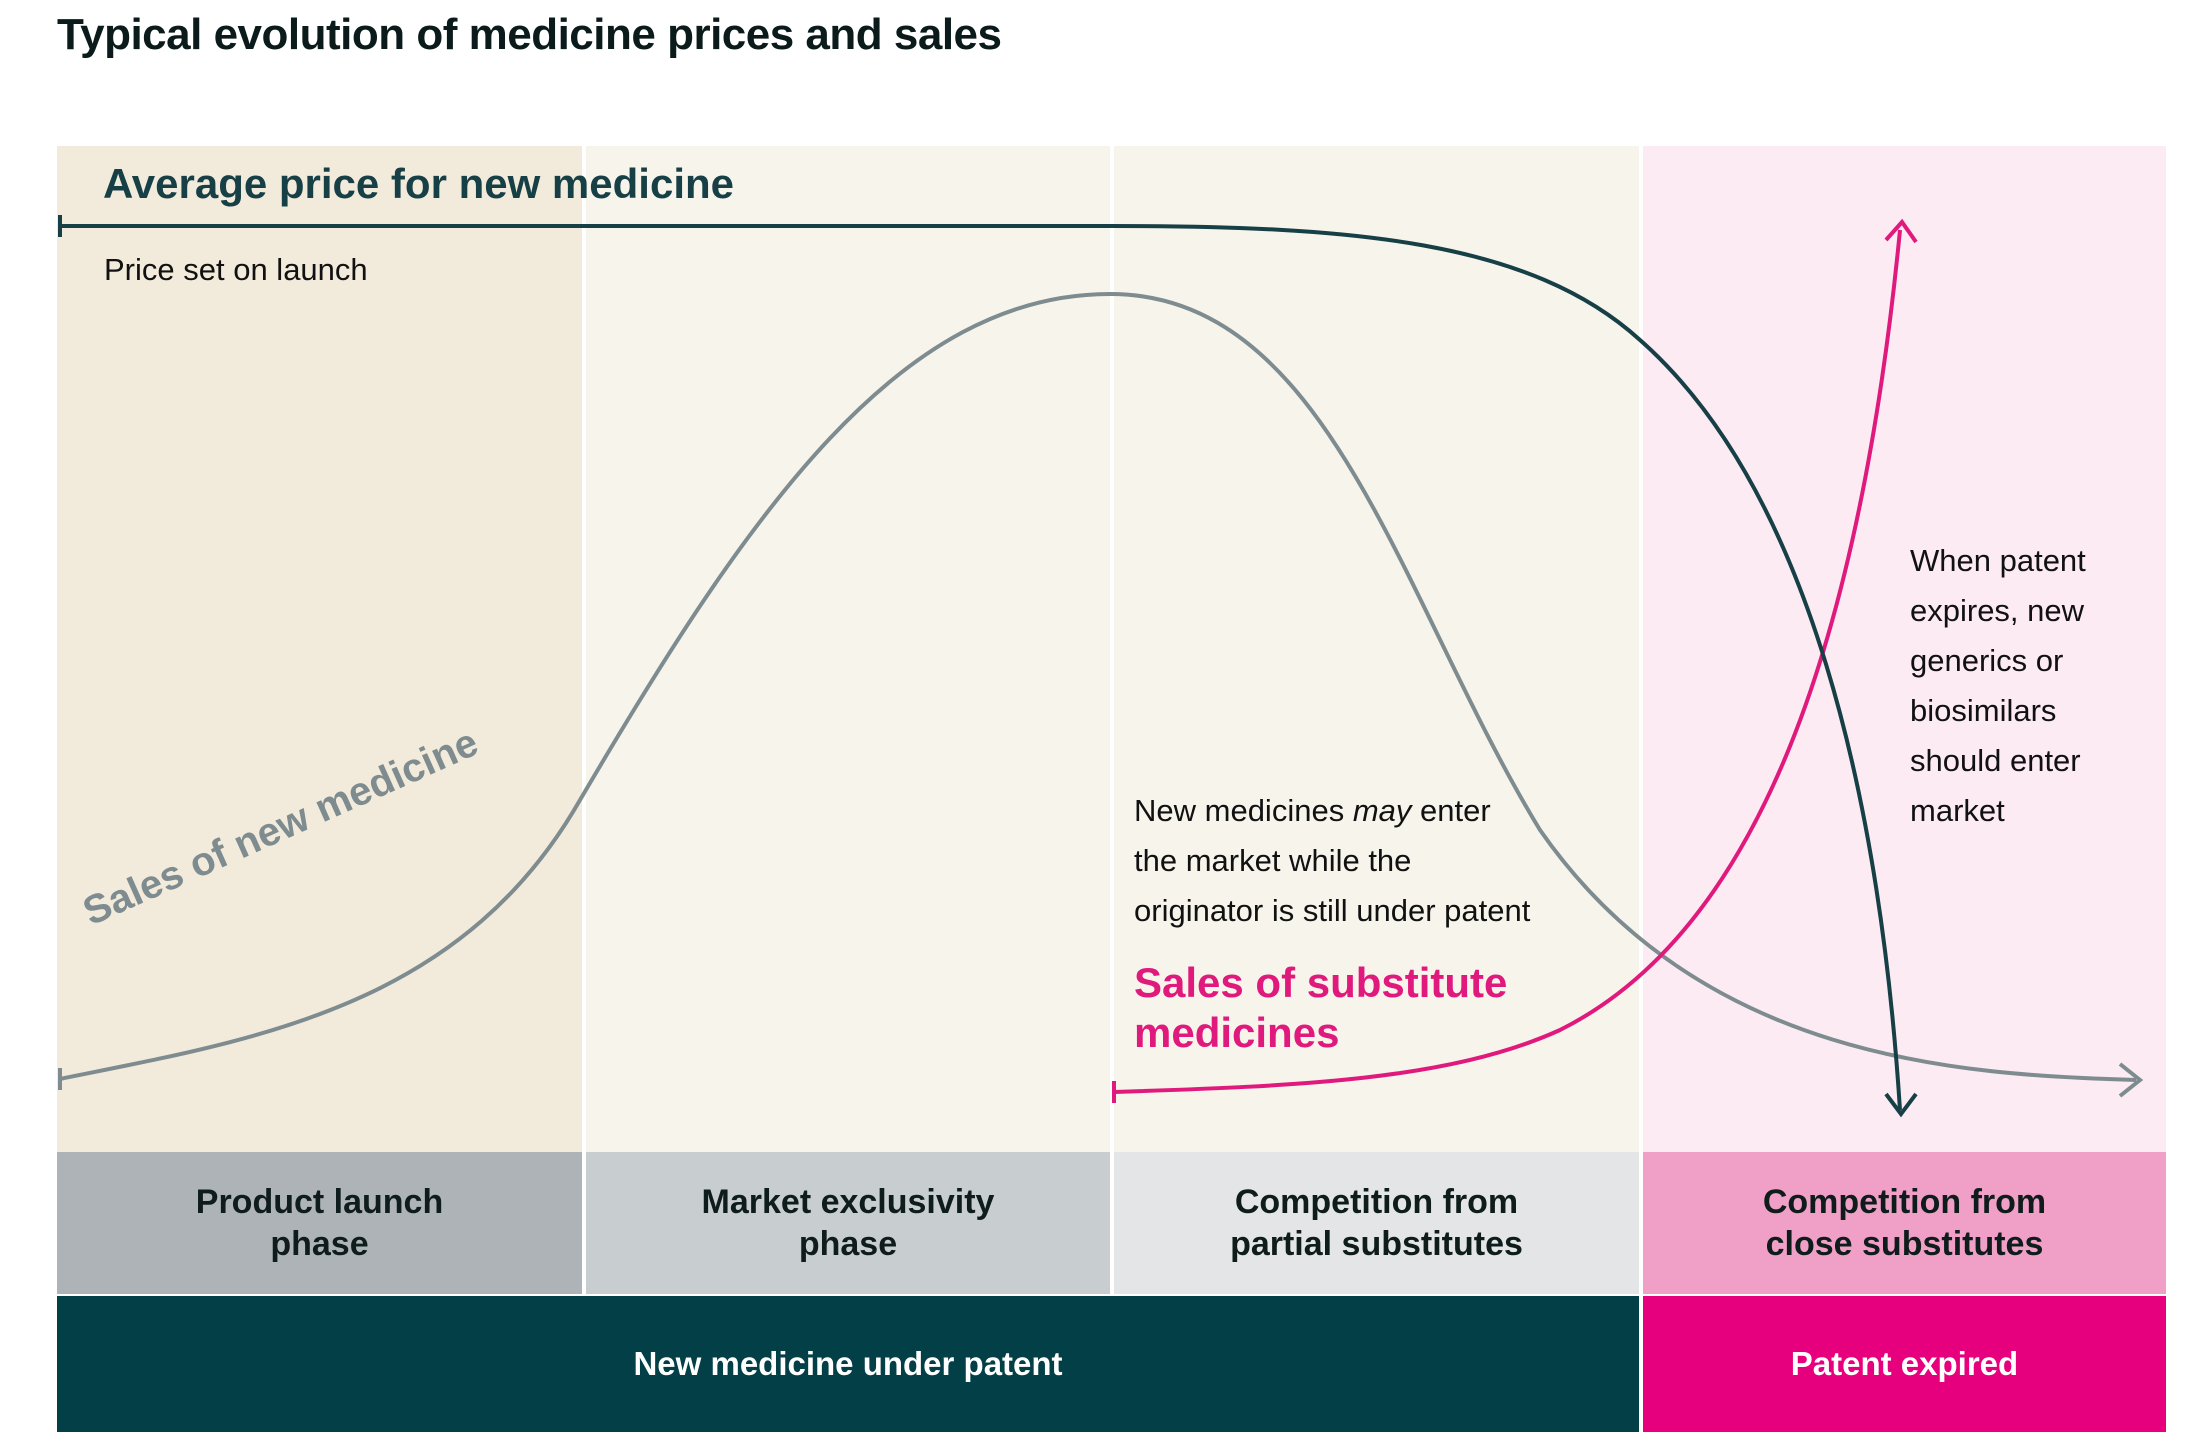  I want to click on note-text: the market while the, so click(1273, 860).